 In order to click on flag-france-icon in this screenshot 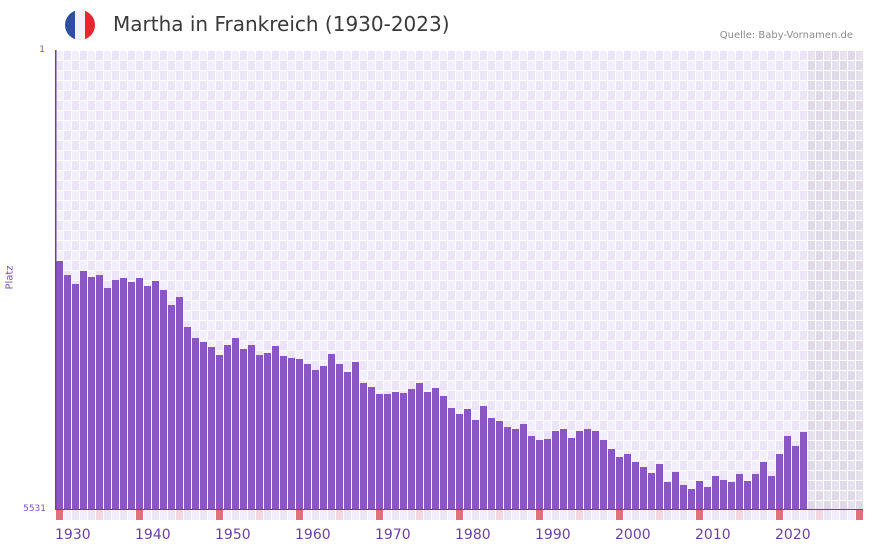, I will do `click(80, 25)`.